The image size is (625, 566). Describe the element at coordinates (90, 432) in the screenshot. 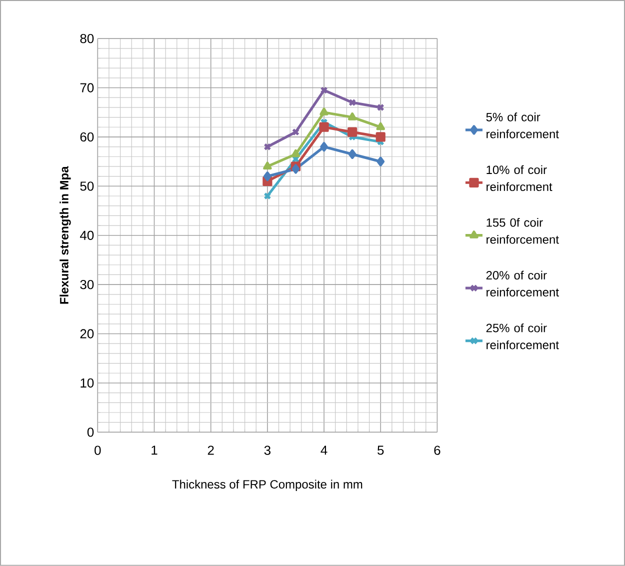

I see `y-tick-label: 0` at that location.